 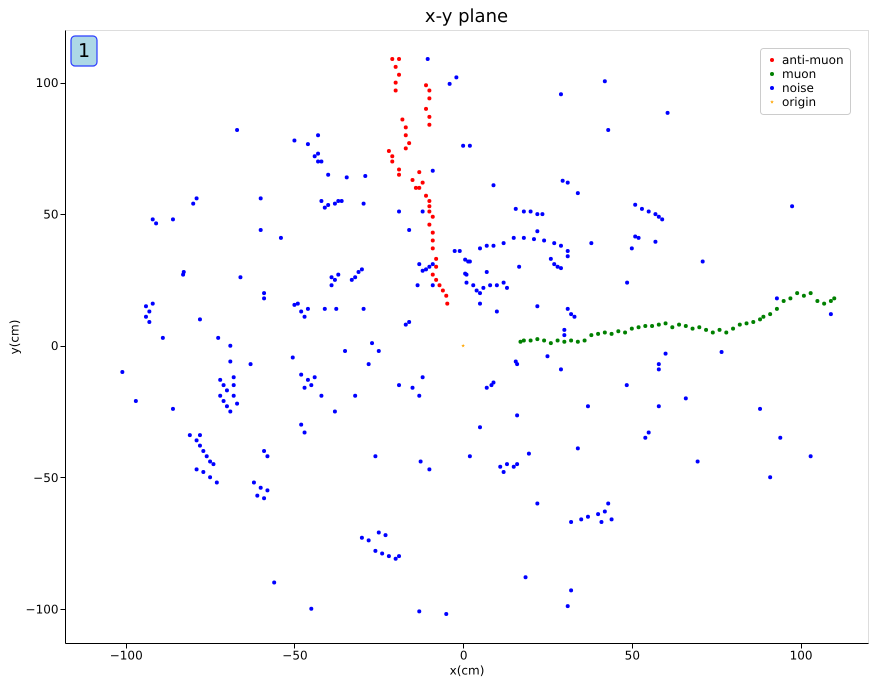 What do you see at coordinates (54, 346) in the screenshot?
I see `y-tick-label: 0` at bounding box center [54, 346].